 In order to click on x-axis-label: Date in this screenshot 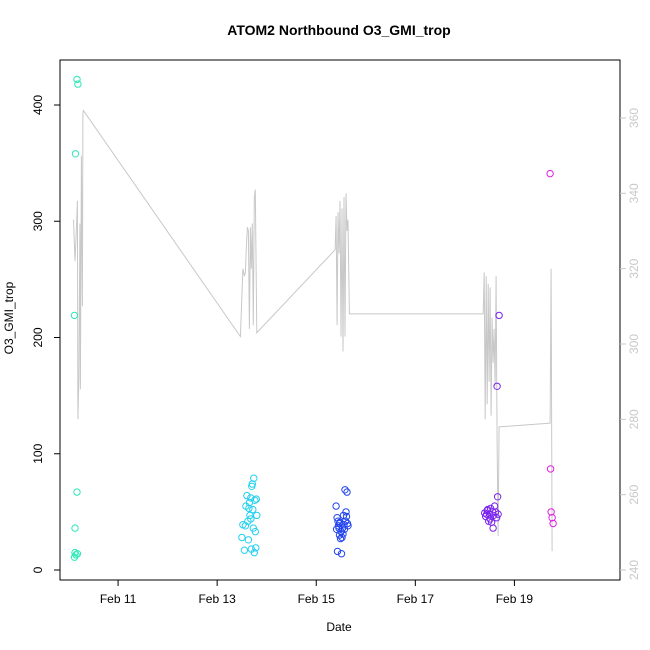, I will do `click(339, 627)`.